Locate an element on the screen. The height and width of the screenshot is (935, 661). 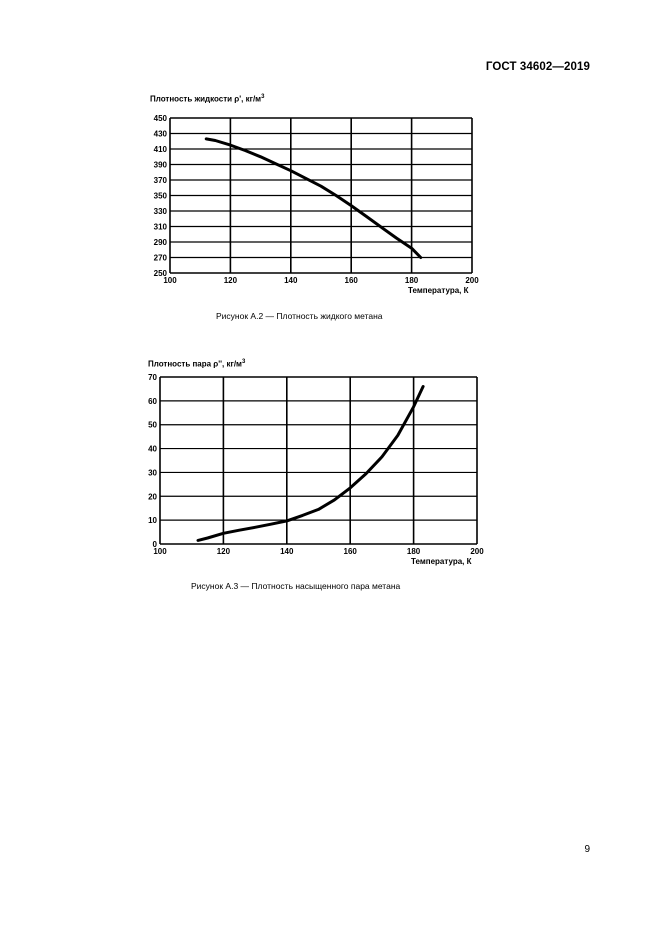
chart2-xlabel: Температура, К is located at coordinates (441, 561).